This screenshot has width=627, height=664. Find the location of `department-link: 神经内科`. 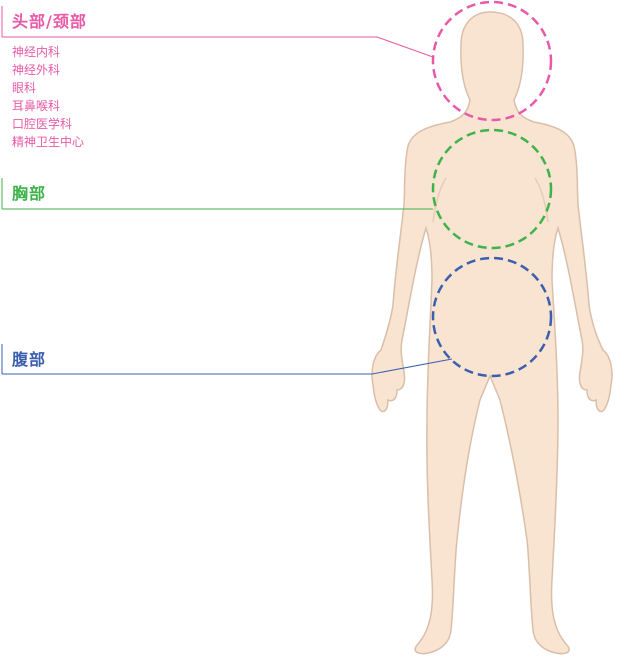

department-link: 神经内科 is located at coordinates (36, 52).